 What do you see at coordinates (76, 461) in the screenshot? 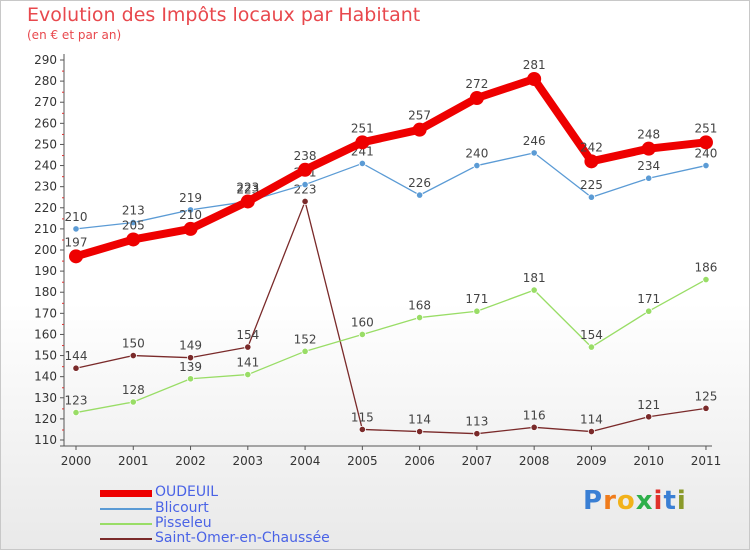
I see `x-tick-label: 2000` at bounding box center [76, 461].